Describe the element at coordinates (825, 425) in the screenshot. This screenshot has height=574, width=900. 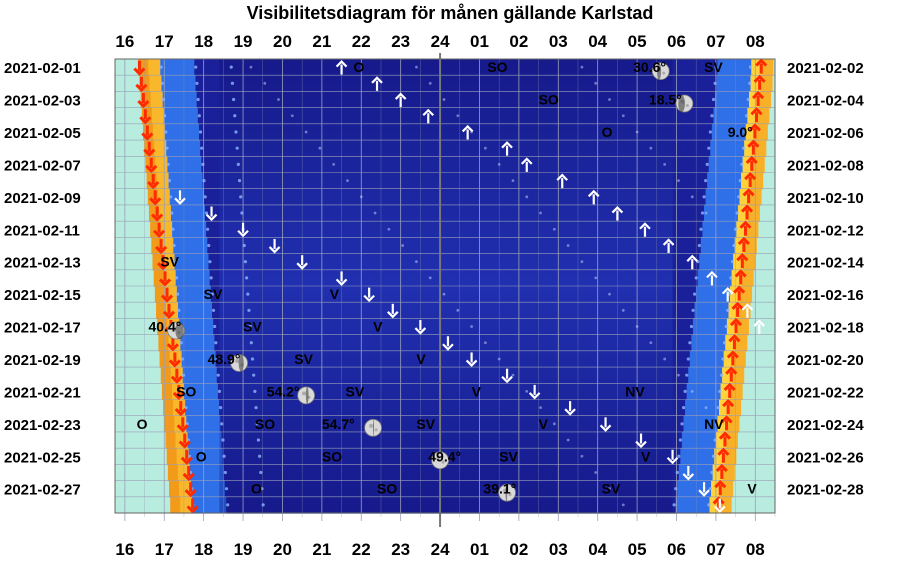
I see `y-tick-label-right: 2021-02-24` at that location.